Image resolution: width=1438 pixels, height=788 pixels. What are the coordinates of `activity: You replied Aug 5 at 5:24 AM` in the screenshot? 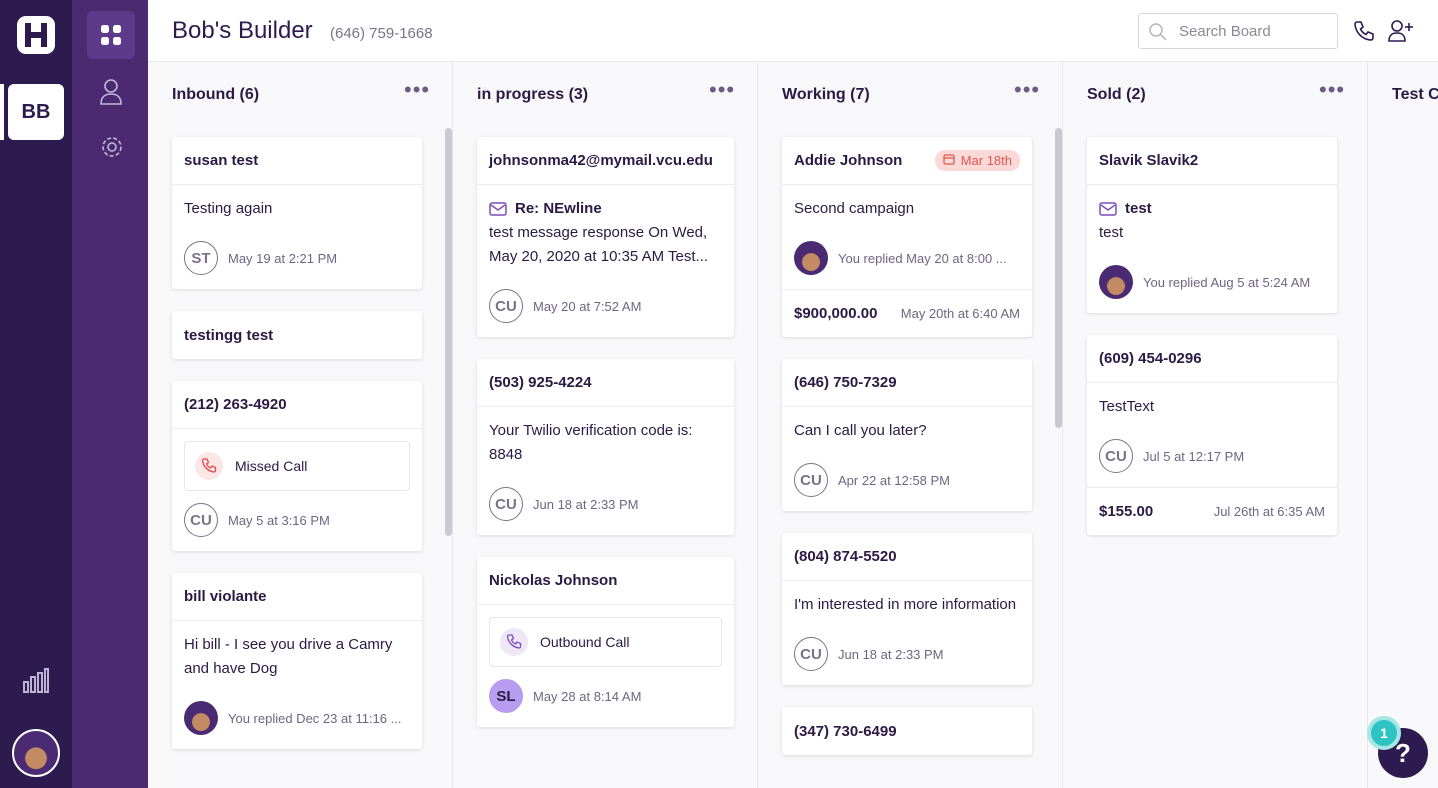 It's located at (1212, 282).